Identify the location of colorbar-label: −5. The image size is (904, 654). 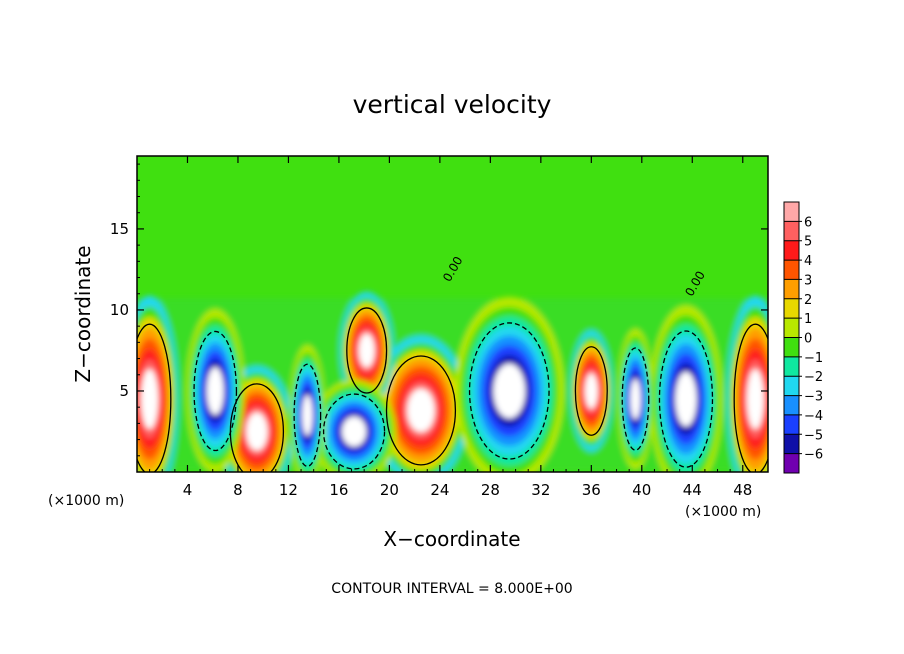
(813, 435).